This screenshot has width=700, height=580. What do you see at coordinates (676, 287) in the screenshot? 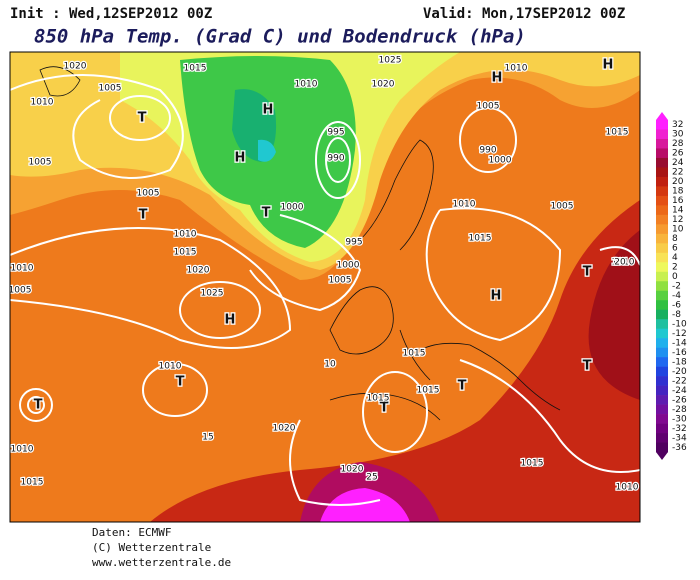
I see `colorbar-label: -2` at bounding box center [676, 287].